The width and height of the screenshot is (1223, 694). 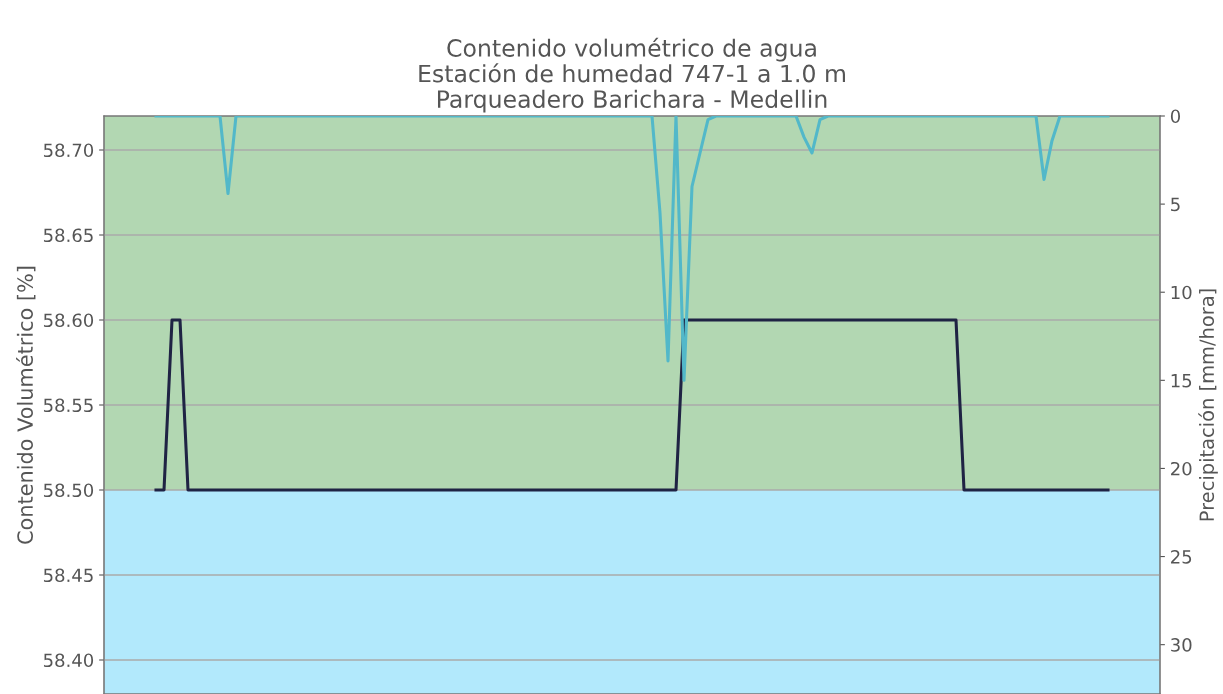 What do you see at coordinates (1175, 204) in the screenshot?
I see `y2-tick-label: 5` at bounding box center [1175, 204].